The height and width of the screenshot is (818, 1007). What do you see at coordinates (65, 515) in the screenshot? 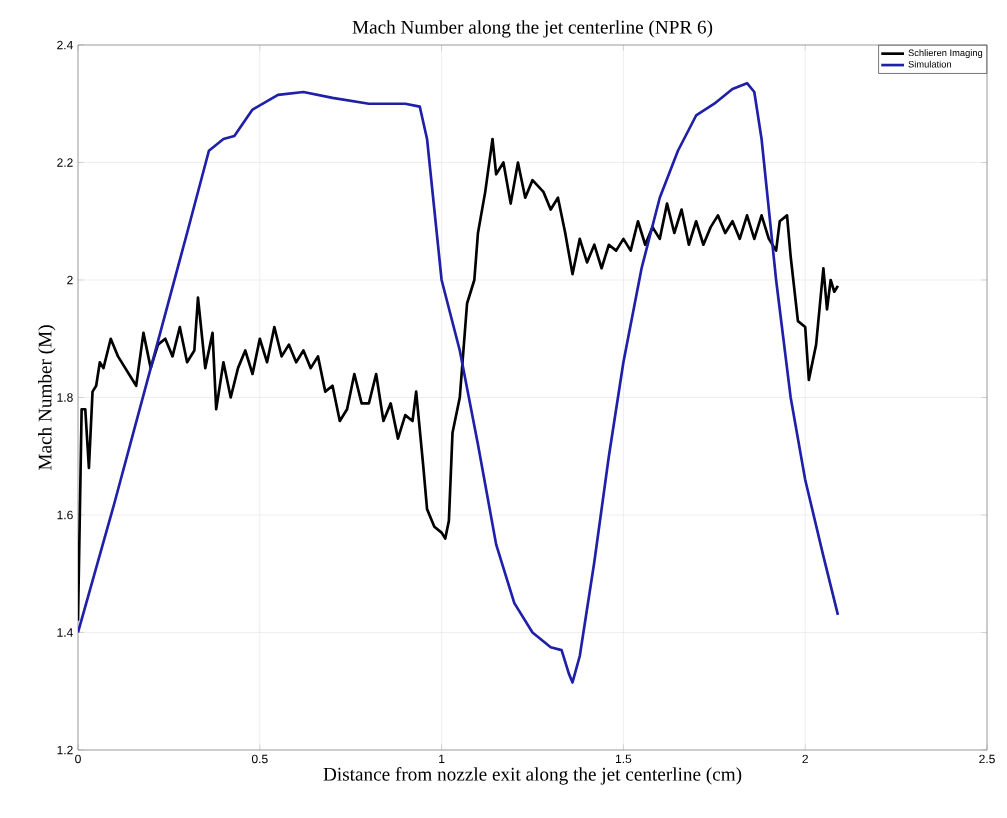
I see `y-tick-label: 1.6` at bounding box center [65, 515].